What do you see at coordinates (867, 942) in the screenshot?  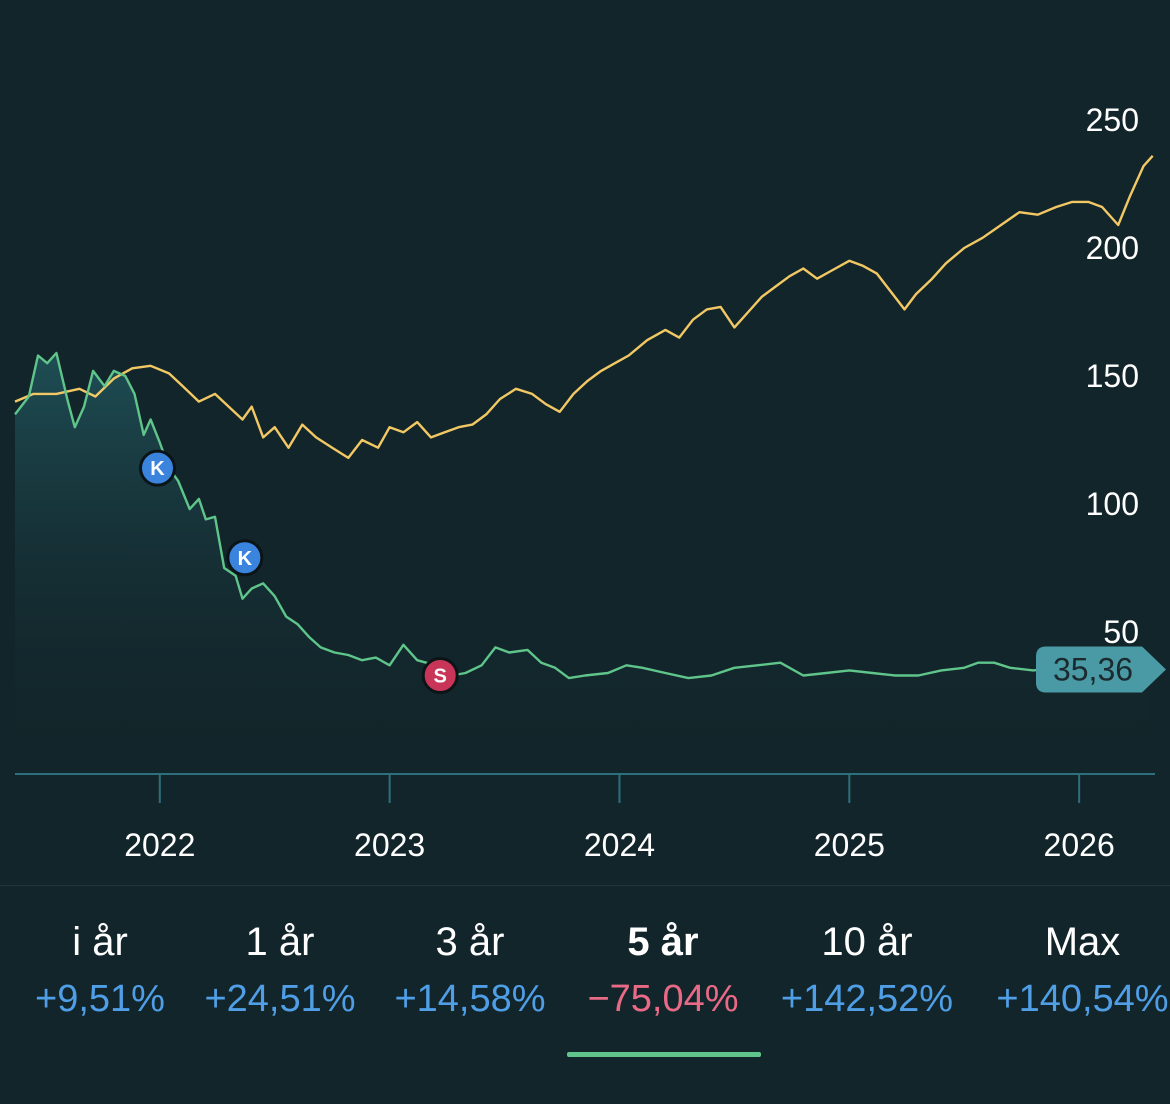 I see `tab-label: 10 år` at bounding box center [867, 942].